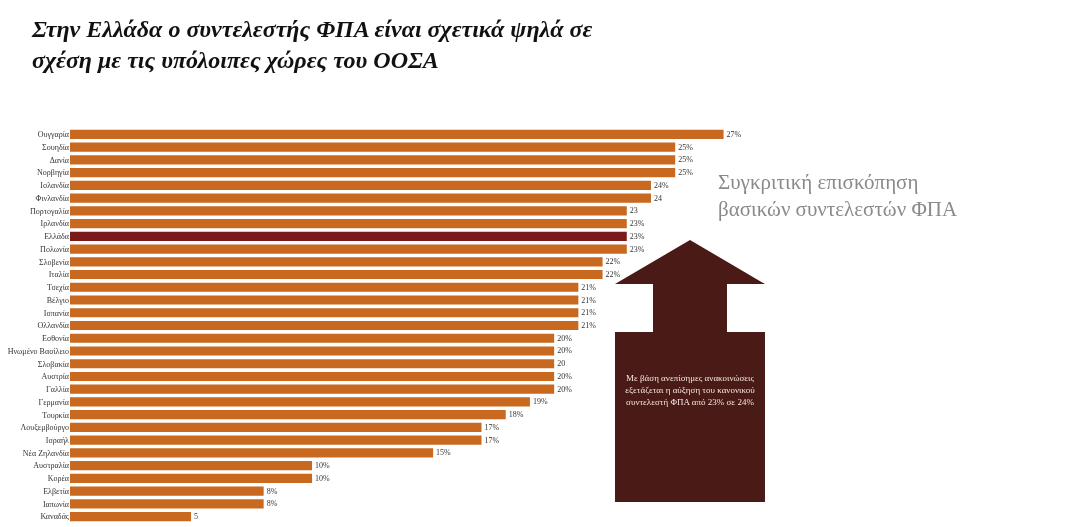  What do you see at coordinates (661, 185) in the screenshot?
I see `data-label: 24%` at bounding box center [661, 185].